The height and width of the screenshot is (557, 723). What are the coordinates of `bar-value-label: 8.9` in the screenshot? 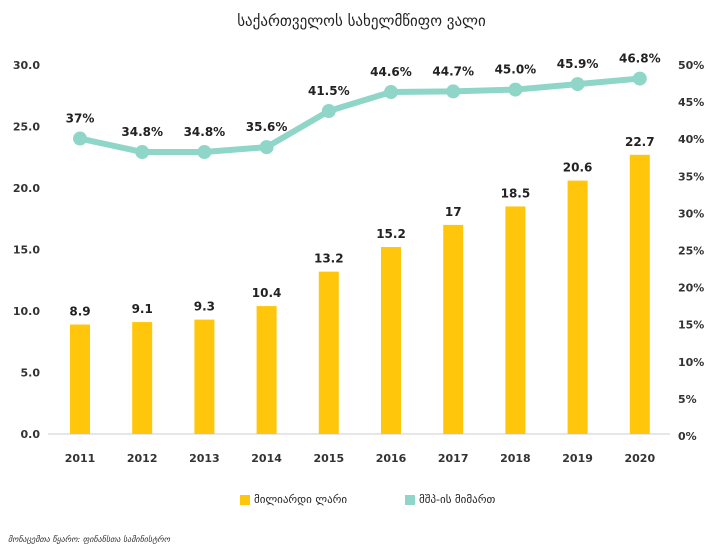 It's located at (79, 312).